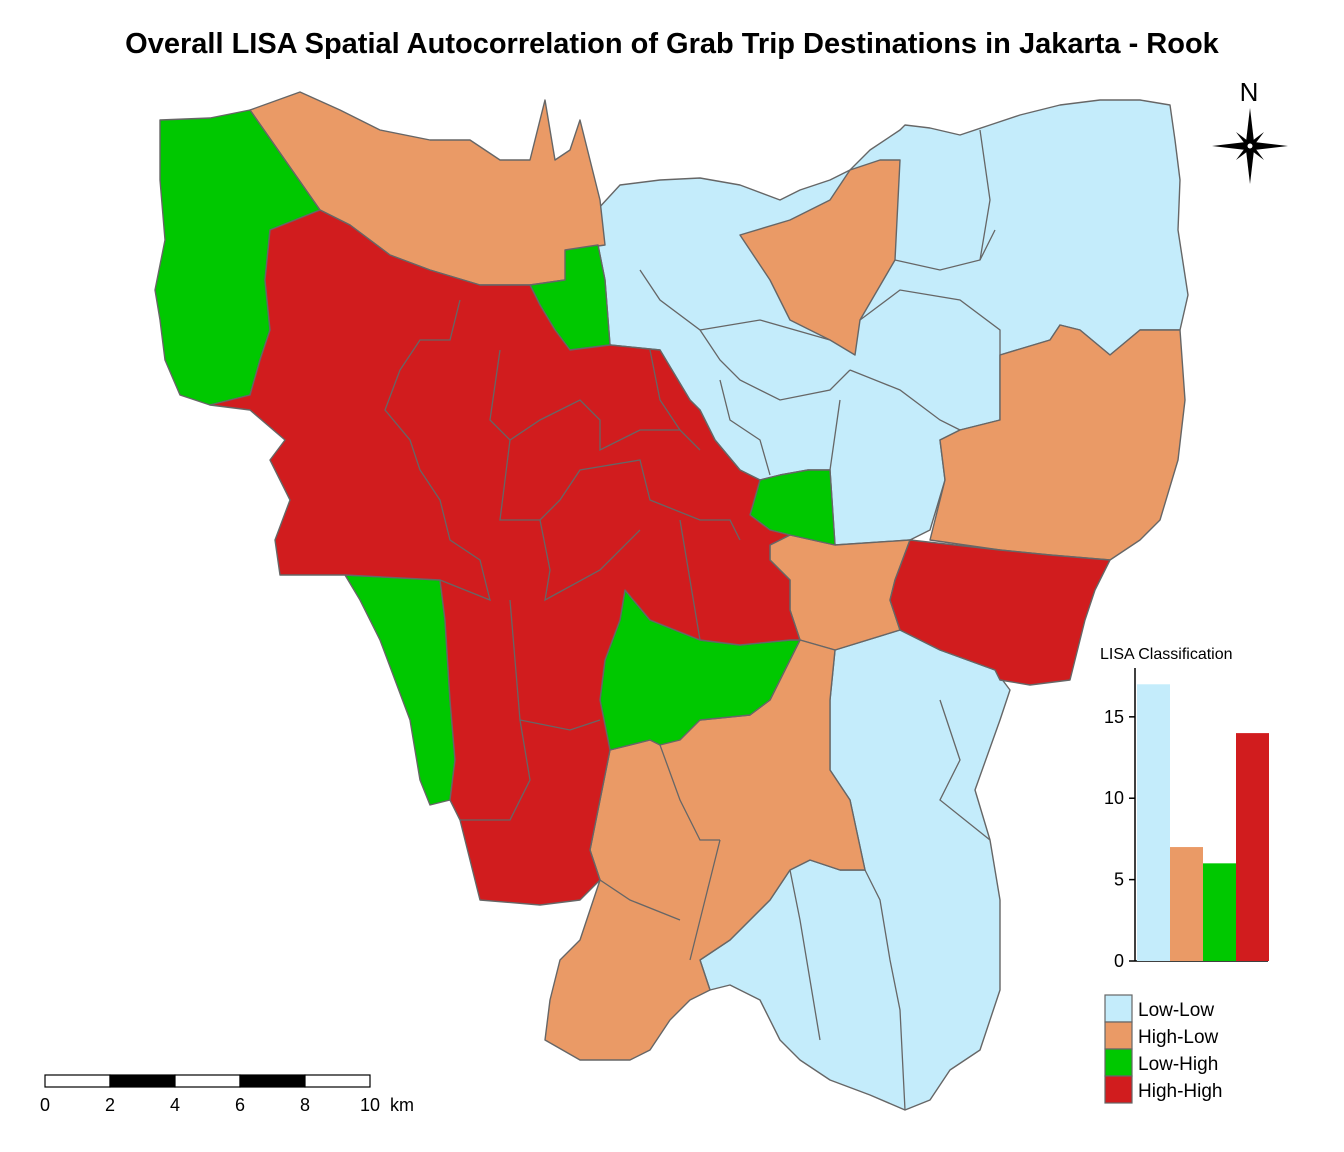 This screenshot has height=1152, width=1344. Describe the element at coordinates (1249, 92) in the screenshot. I see `north-label: N` at that location.